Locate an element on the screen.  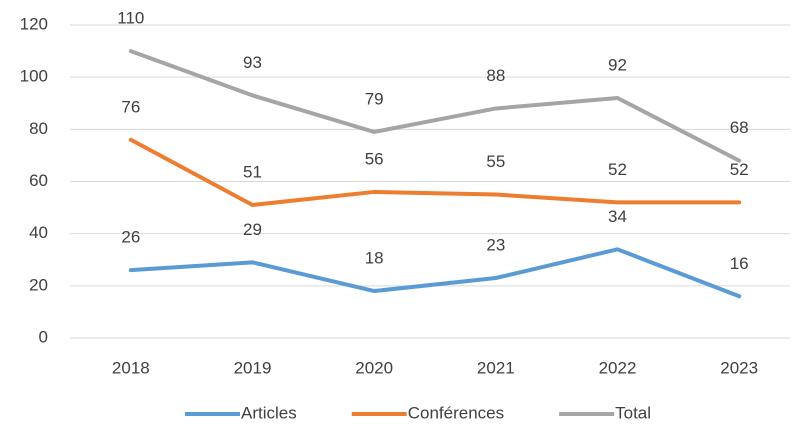
data-label: 88 is located at coordinates (495, 75).